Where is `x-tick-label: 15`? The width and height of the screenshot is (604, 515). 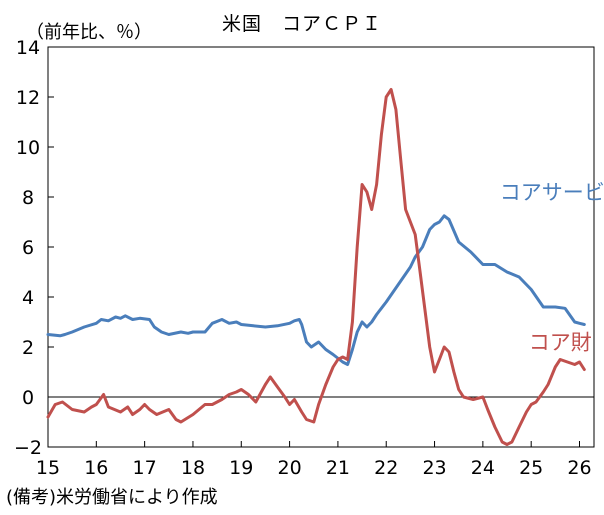
x-tick-label: 15 is located at coordinates (48, 468).